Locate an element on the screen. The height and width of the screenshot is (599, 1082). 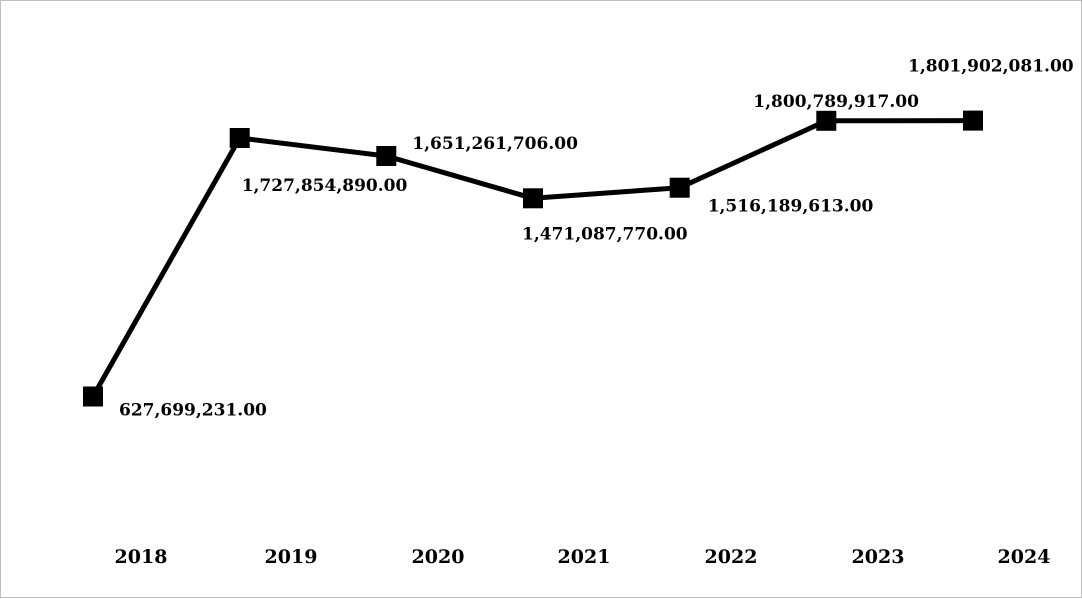
data-point-marker-2022 is located at coordinates (679, 187).